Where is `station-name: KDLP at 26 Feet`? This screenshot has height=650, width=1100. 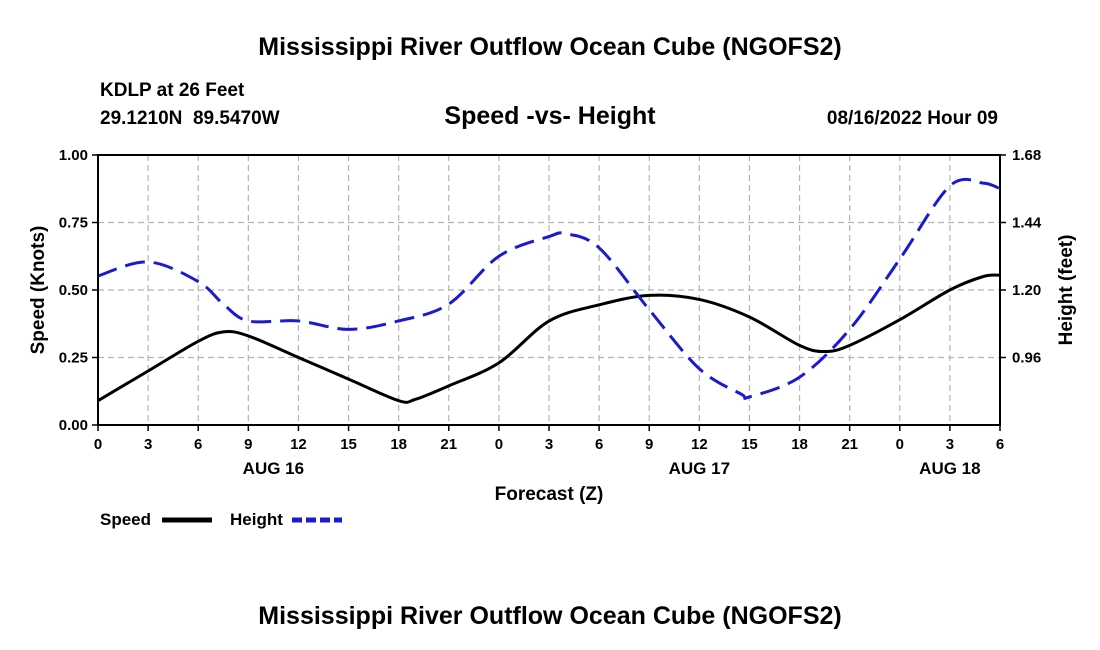
station-name: KDLP at 26 Feet is located at coordinates (172, 90).